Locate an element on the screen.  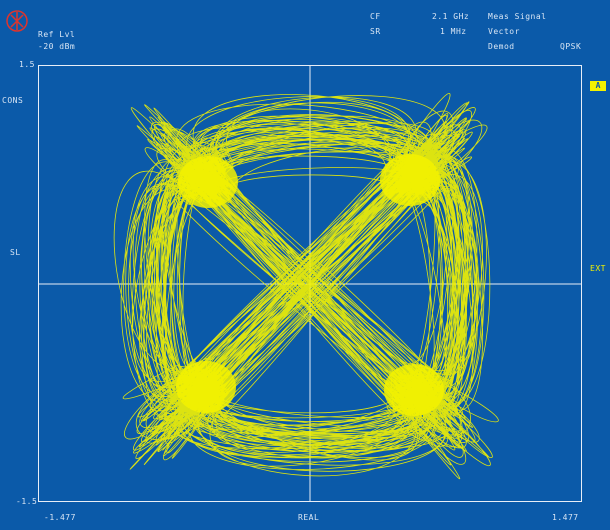
symbol-rate-label: SR is located at coordinates (375, 31).